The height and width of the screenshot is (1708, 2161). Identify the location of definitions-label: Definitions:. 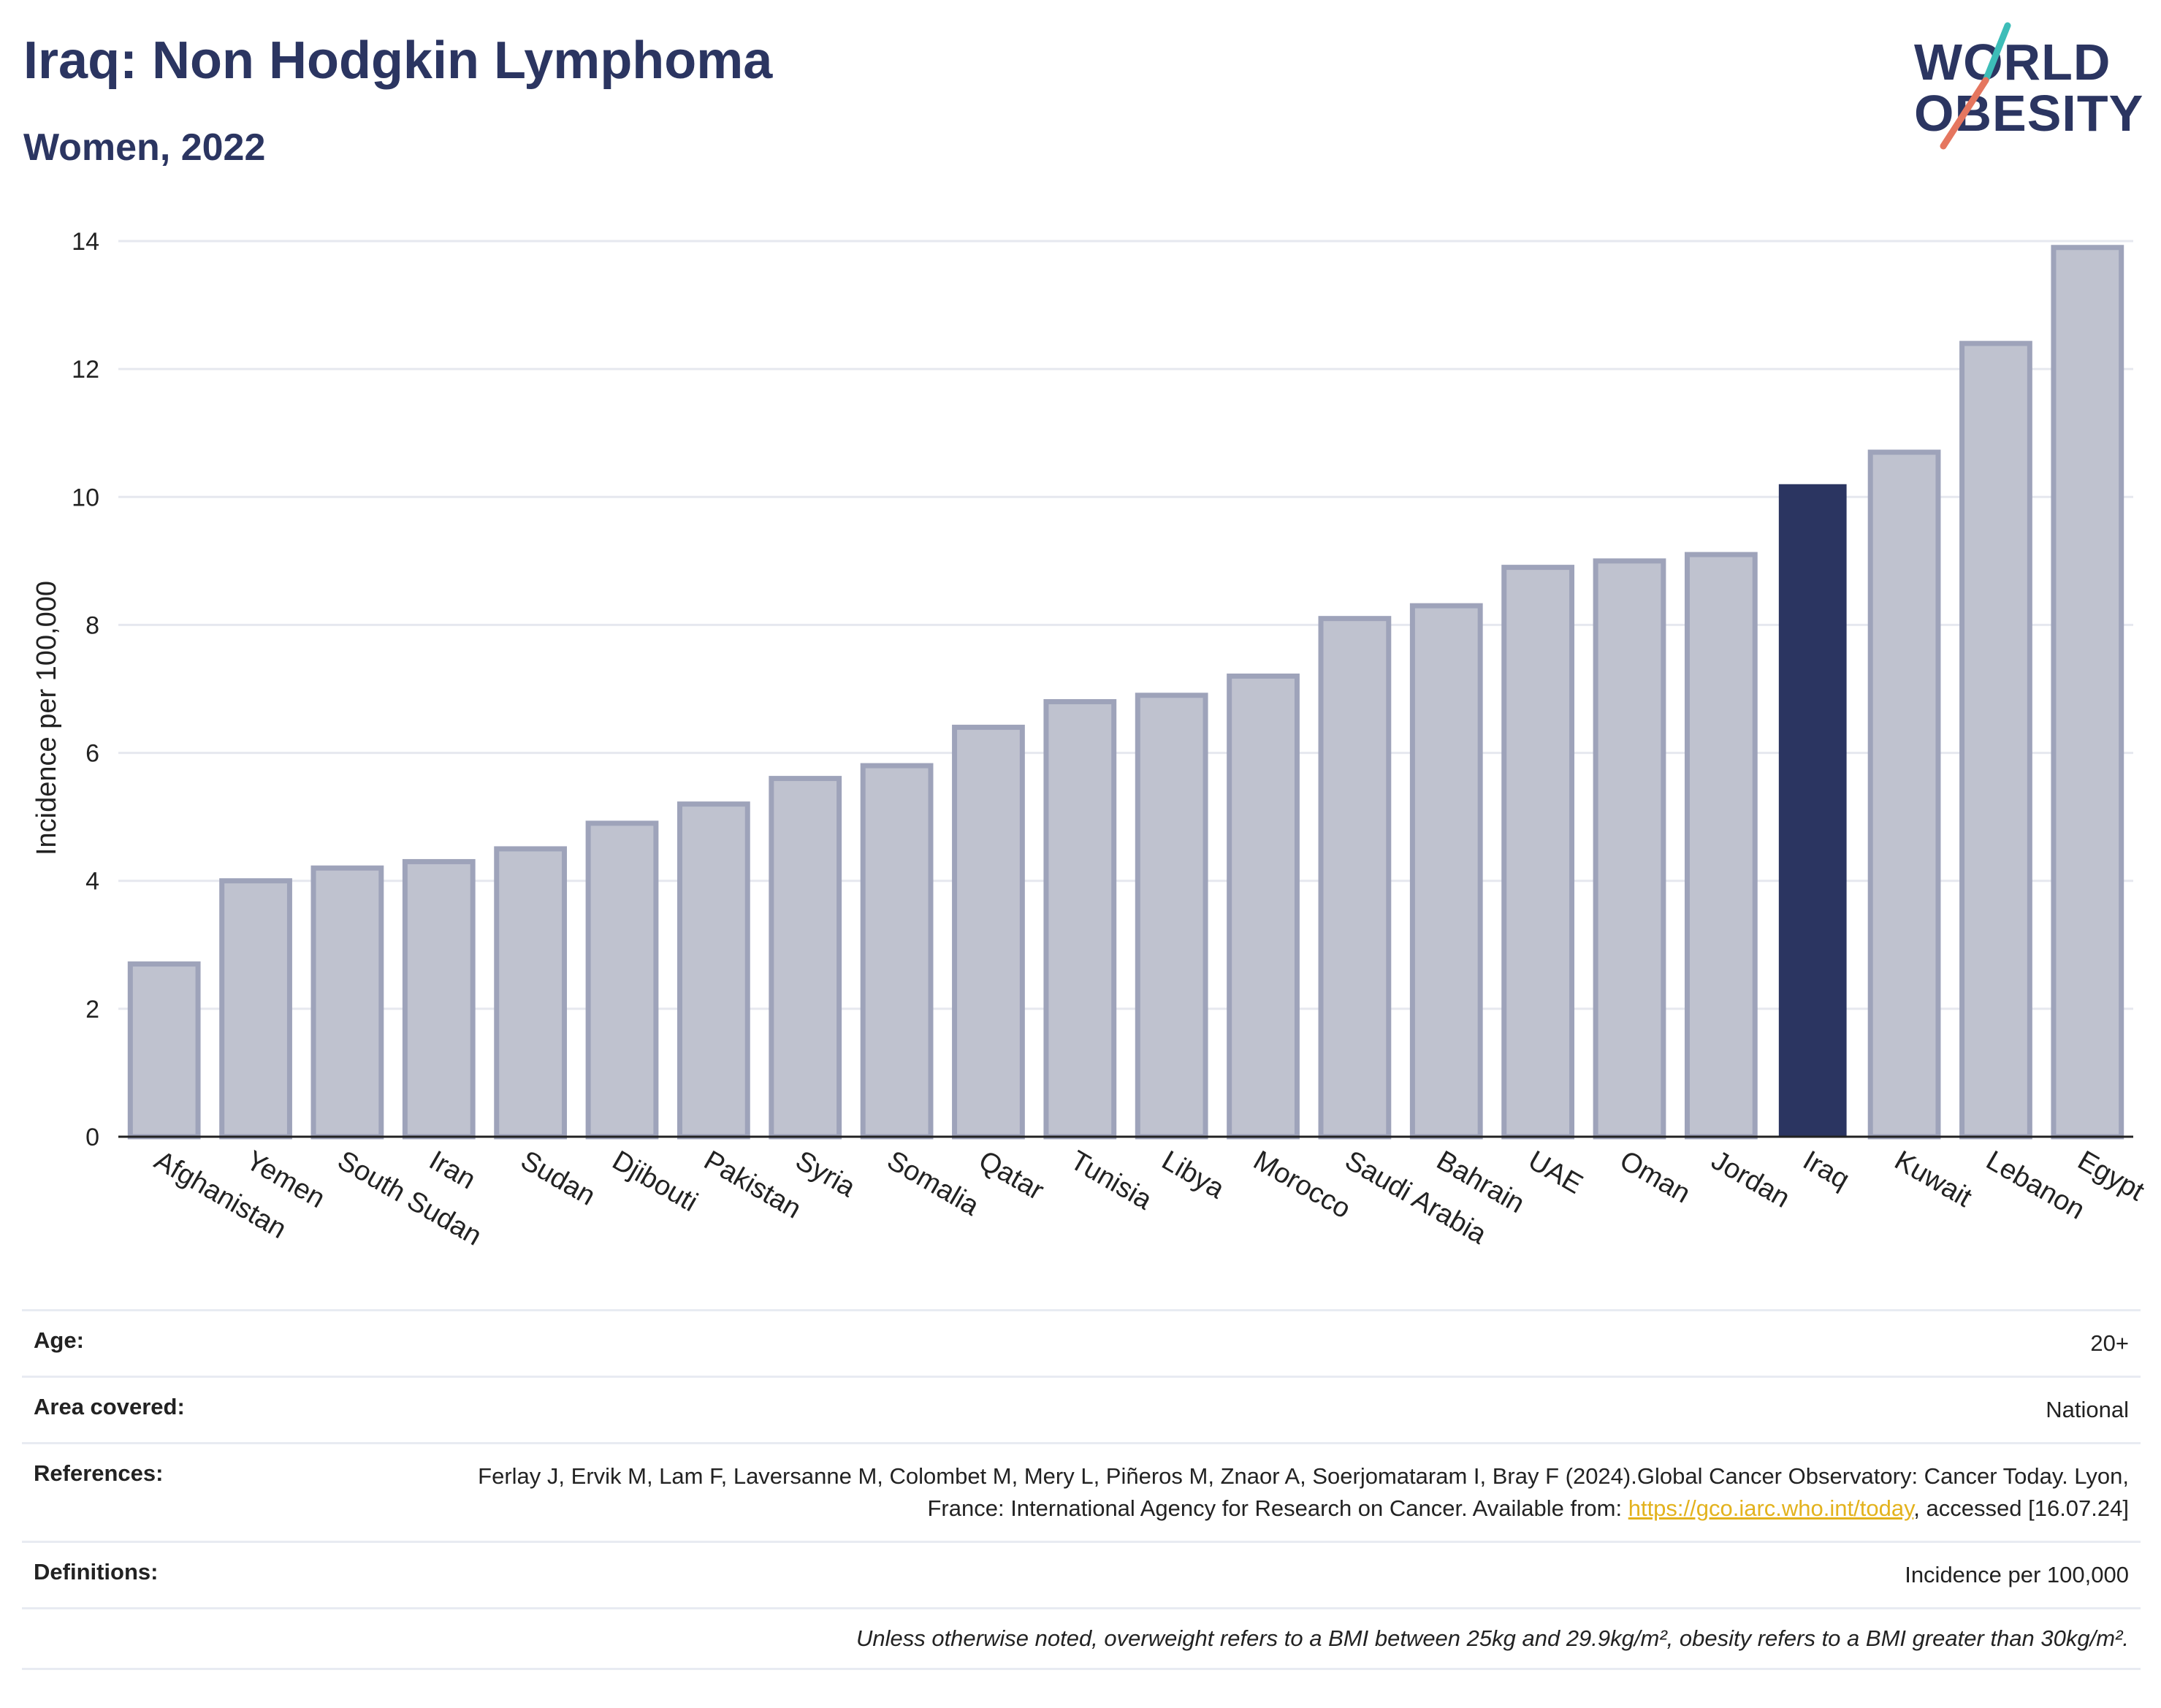
(96, 1572).